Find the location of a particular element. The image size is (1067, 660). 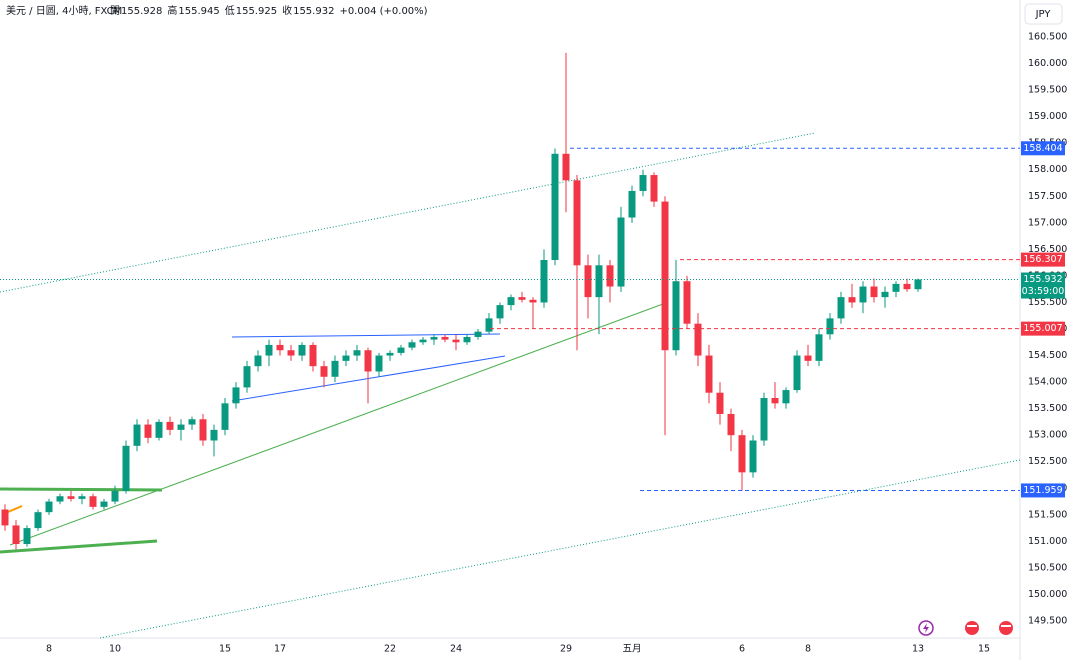

price-tag-label: 156.307 is located at coordinates (1042, 259).